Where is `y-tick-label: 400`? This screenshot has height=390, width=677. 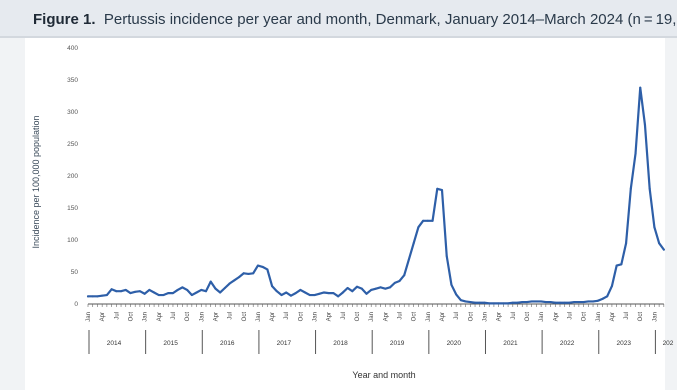 y-tick-label: 400 is located at coordinates (72, 48).